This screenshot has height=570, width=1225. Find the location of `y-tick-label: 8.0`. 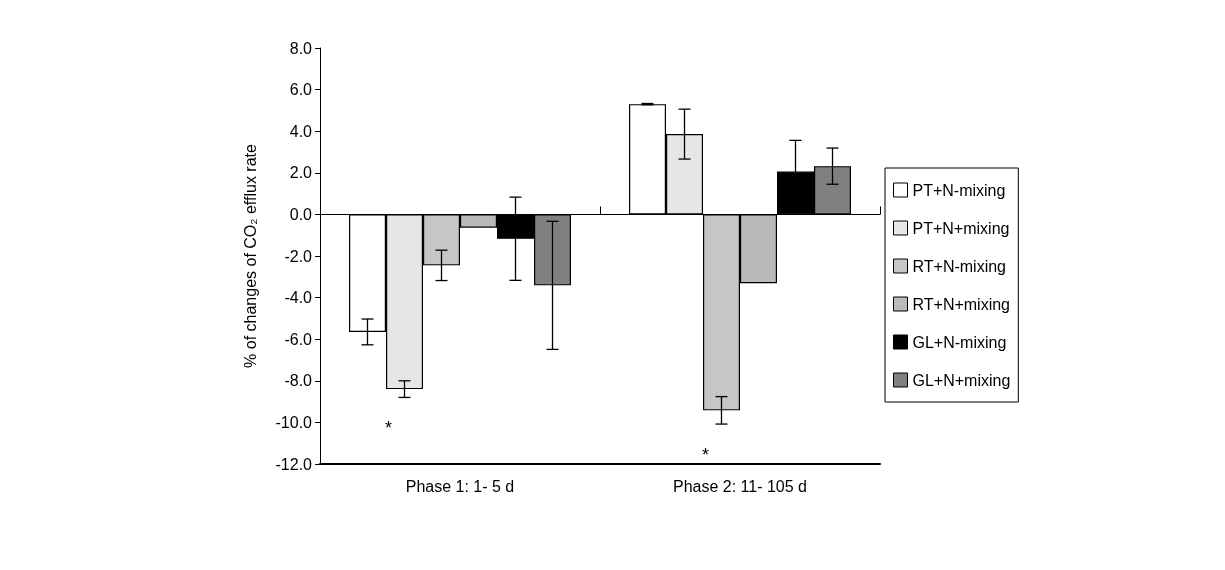

y-tick-label: 8.0 is located at coordinates (301, 48).